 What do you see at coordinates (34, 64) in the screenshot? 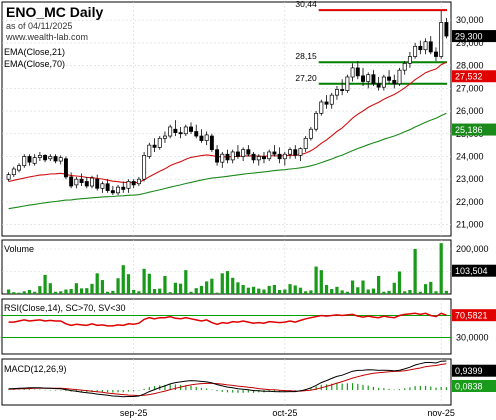
I see `legend-ema70: EMA(Close,70)` at bounding box center [34, 64].